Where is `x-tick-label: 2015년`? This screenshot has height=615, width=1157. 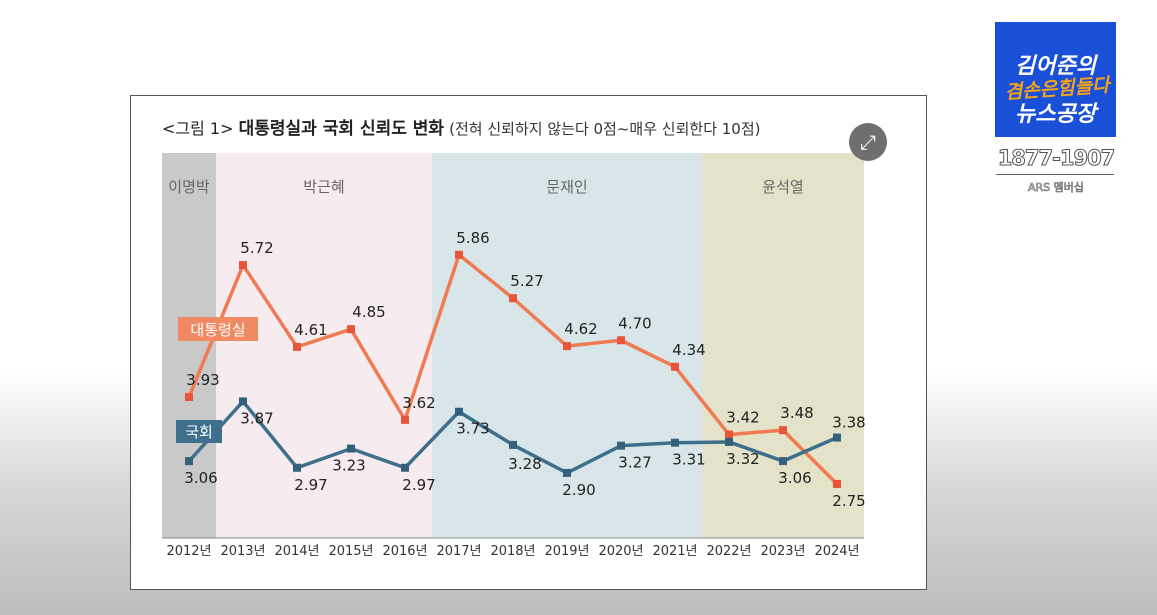 x-tick-label: 2015년 is located at coordinates (350, 551).